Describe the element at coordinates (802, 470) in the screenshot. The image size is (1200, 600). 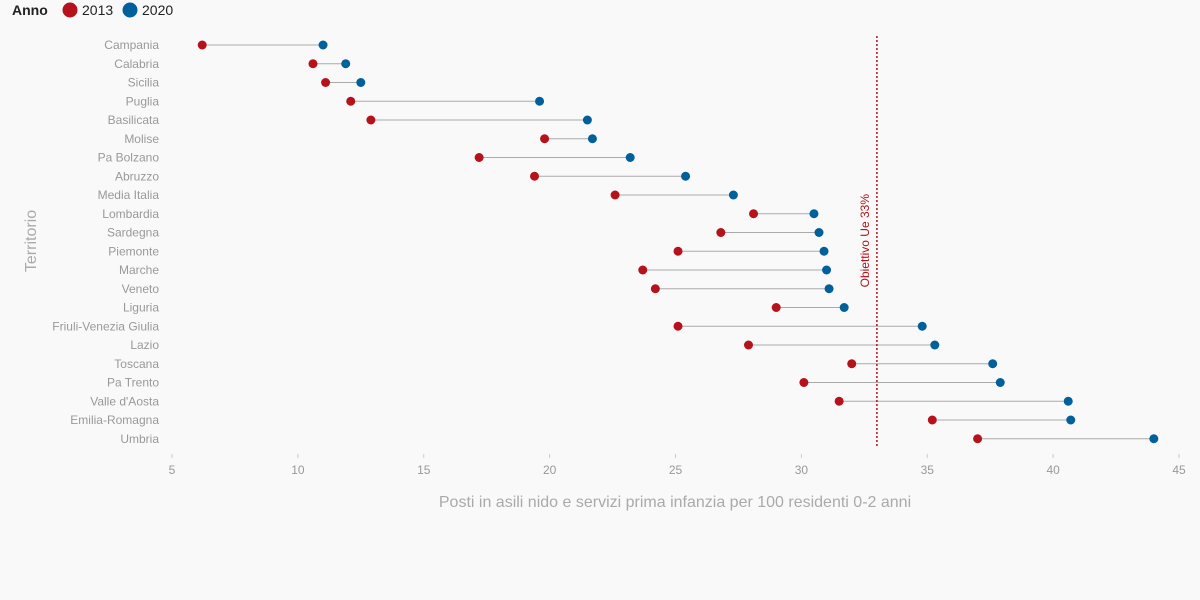
I see `x-tick-label: 30` at that location.